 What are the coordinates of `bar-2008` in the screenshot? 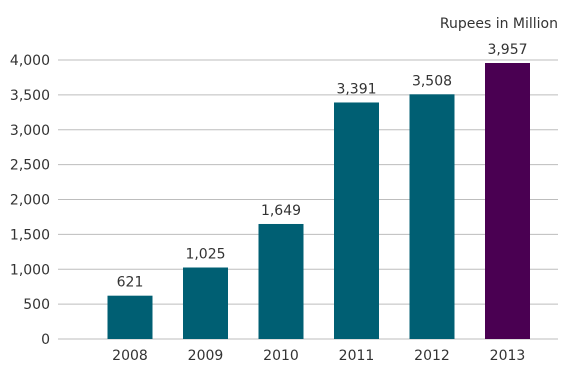 It's located at (130, 317).